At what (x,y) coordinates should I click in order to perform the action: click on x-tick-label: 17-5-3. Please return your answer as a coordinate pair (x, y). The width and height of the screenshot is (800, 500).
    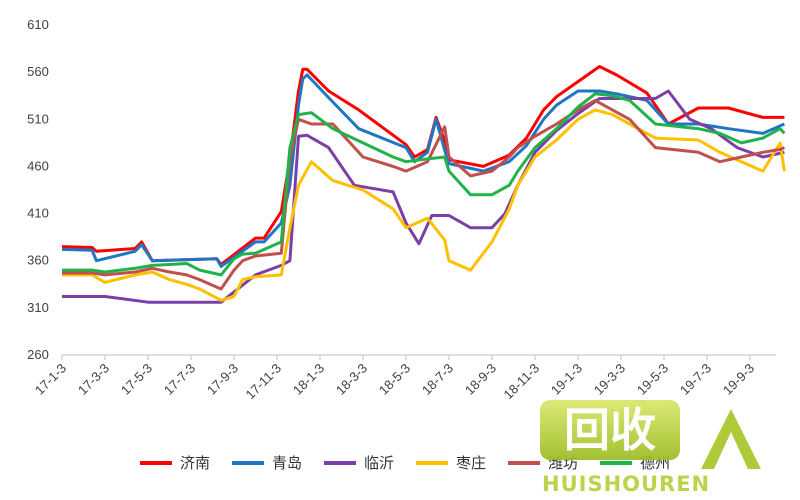
    Looking at the image, I should click on (136, 379).